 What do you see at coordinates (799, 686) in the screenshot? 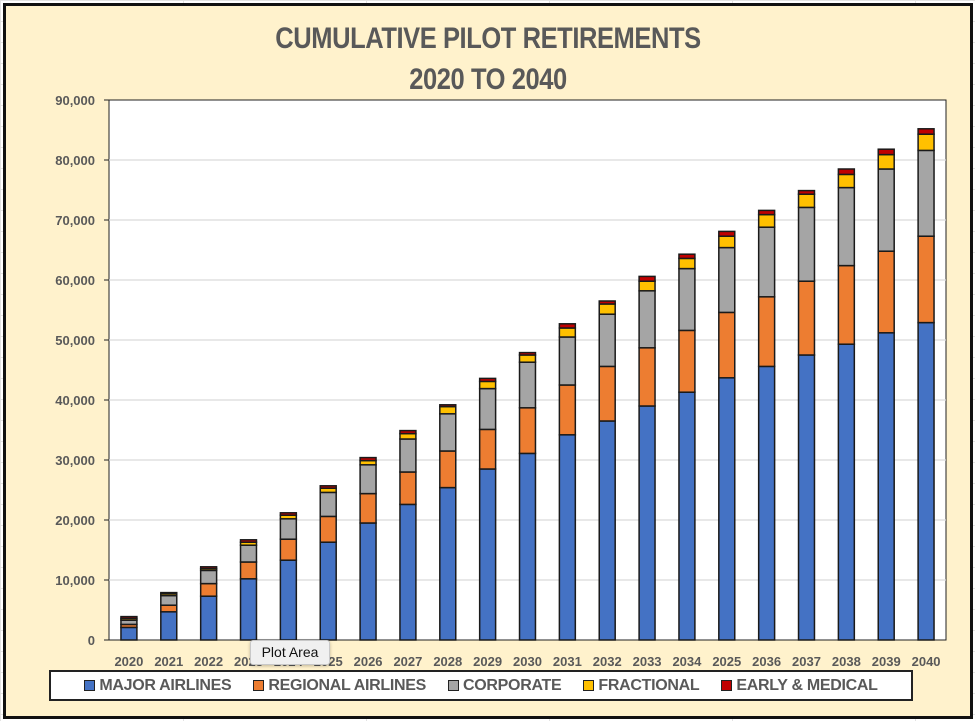
I see `legend-item: EARLY & MEDICAL` at bounding box center [799, 686].